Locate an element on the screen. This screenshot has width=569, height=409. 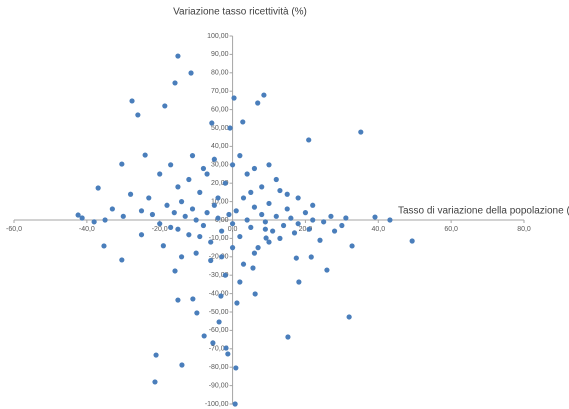
y-tick-label: 70,00 is located at coordinates (220, 91).